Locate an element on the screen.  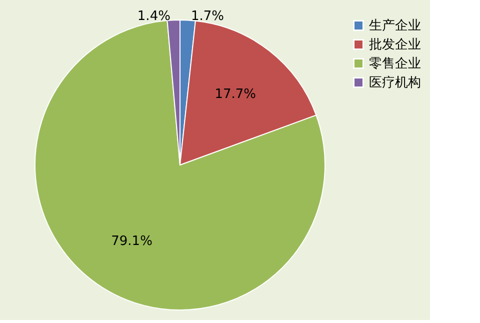
legend-label: 生产企业 is located at coordinates (395, 26).